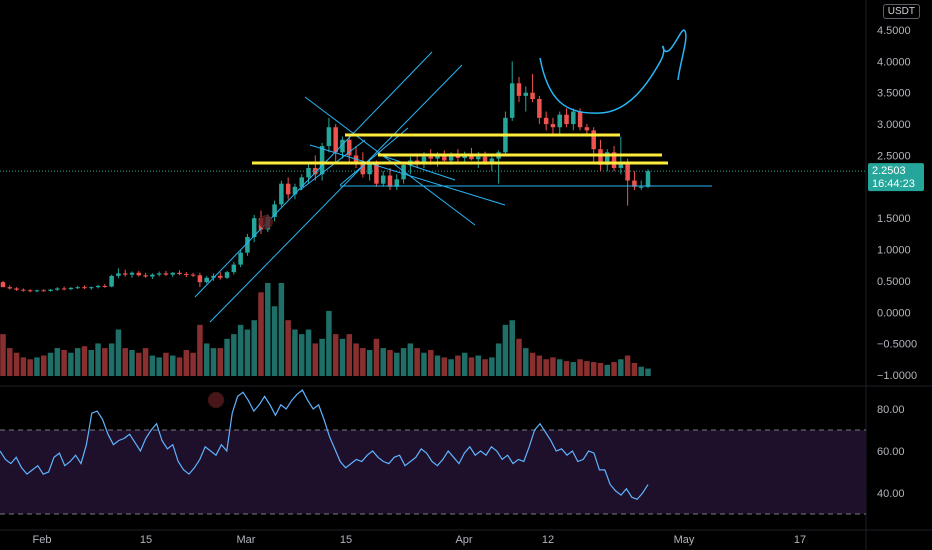  I want to click on currency-label: USDT, so click(901, 11).